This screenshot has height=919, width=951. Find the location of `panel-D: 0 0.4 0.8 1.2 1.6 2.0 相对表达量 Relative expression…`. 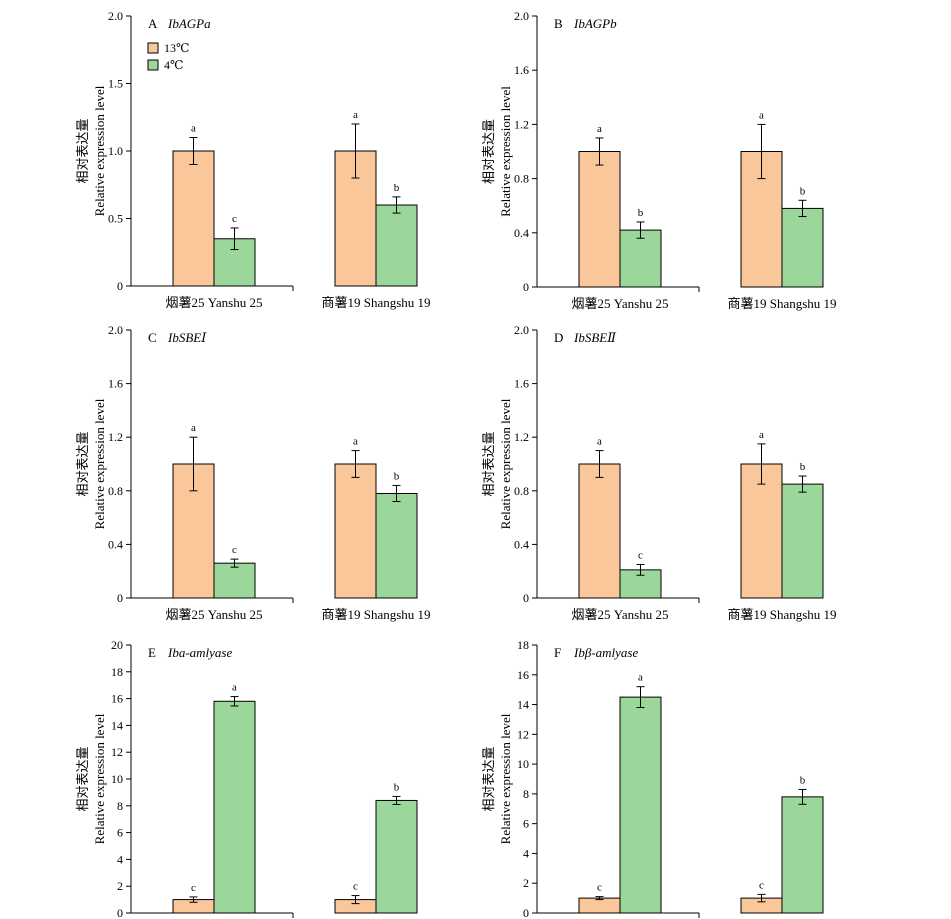

panel-D: 0 0.4 0.8 1.2 1.6 2.0 相对表达量 Relative expression… is located at coordinates (659, 472).